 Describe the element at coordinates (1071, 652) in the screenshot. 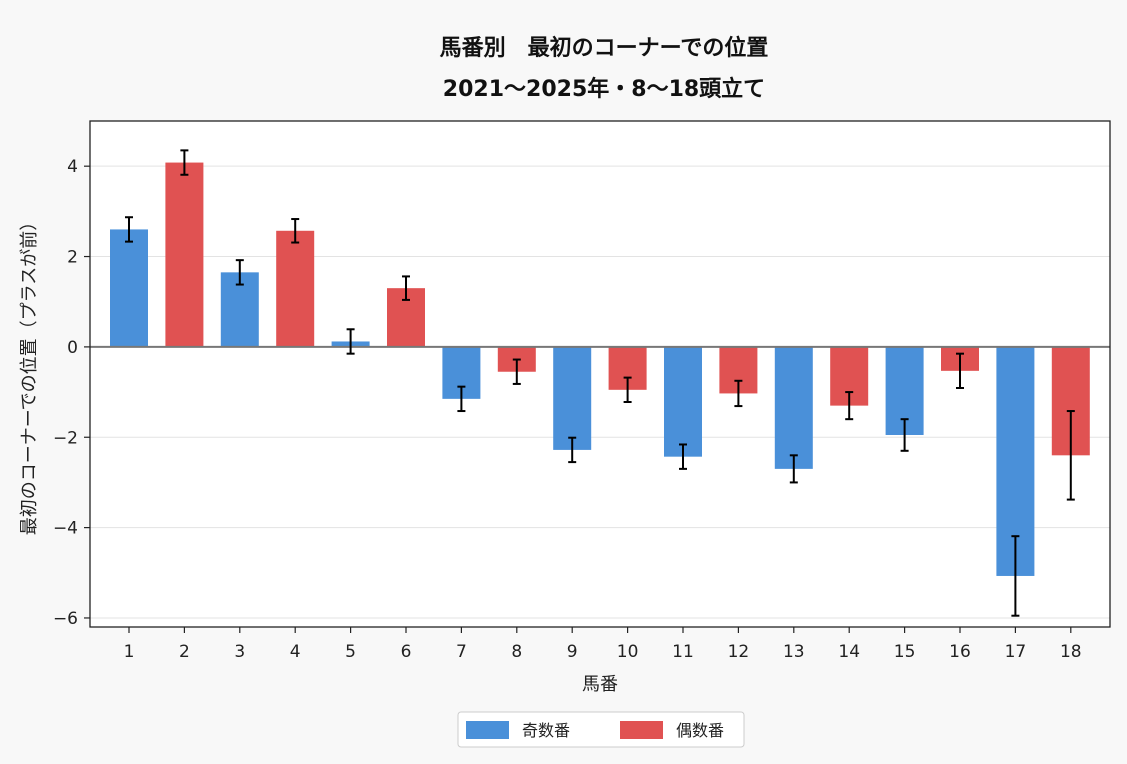

I see `x-tick-label: 18` at that location.